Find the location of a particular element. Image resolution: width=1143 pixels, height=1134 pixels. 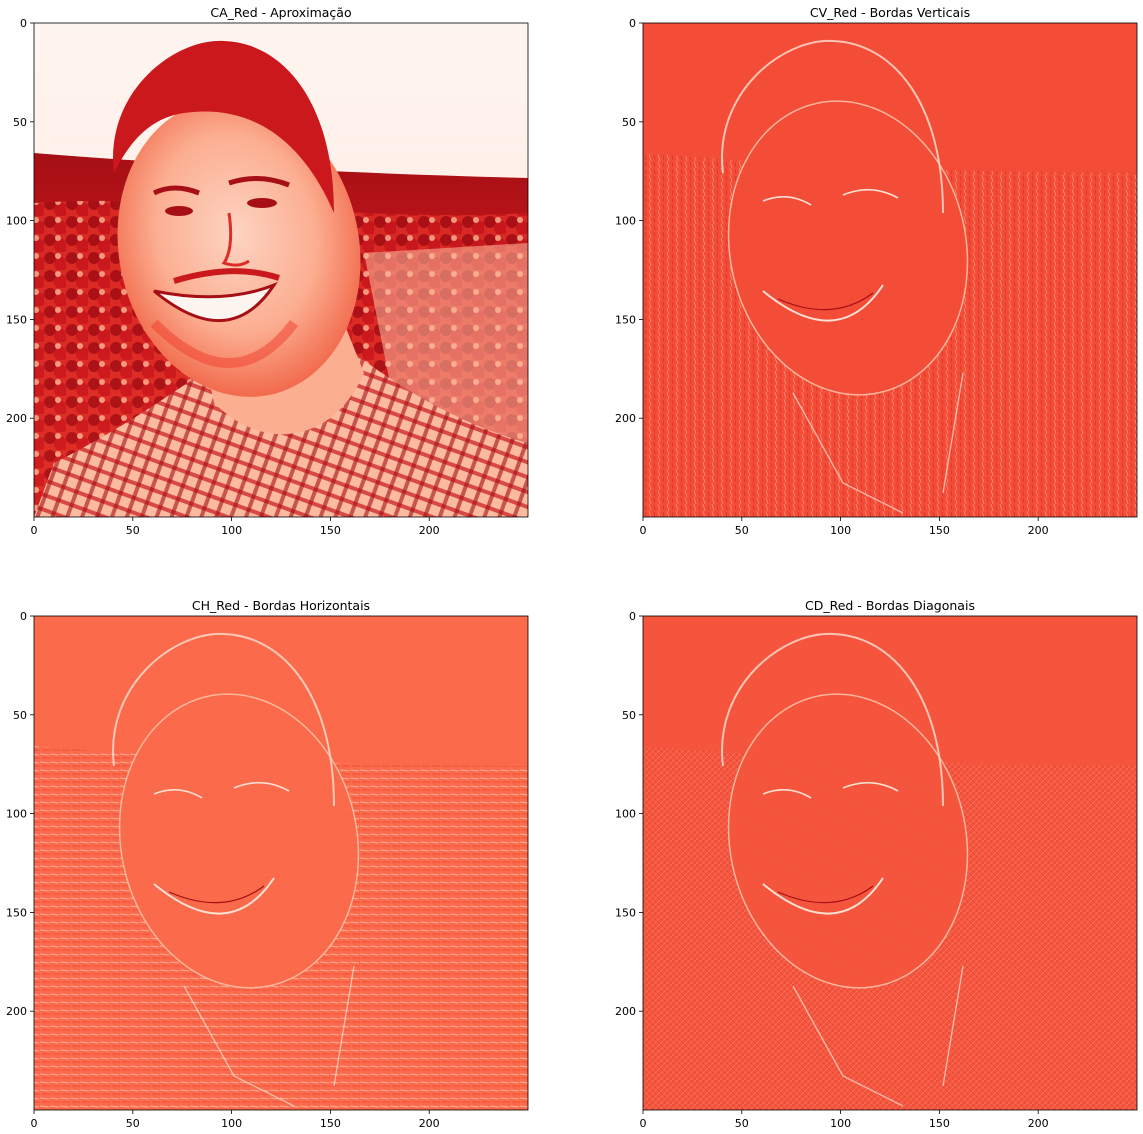

x-tick-label-2-1: 50 is located at coordinates (133, 1123).